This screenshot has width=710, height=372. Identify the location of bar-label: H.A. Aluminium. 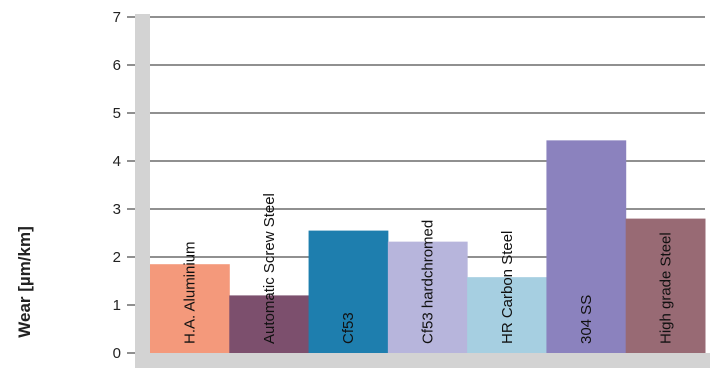
(190, 292).